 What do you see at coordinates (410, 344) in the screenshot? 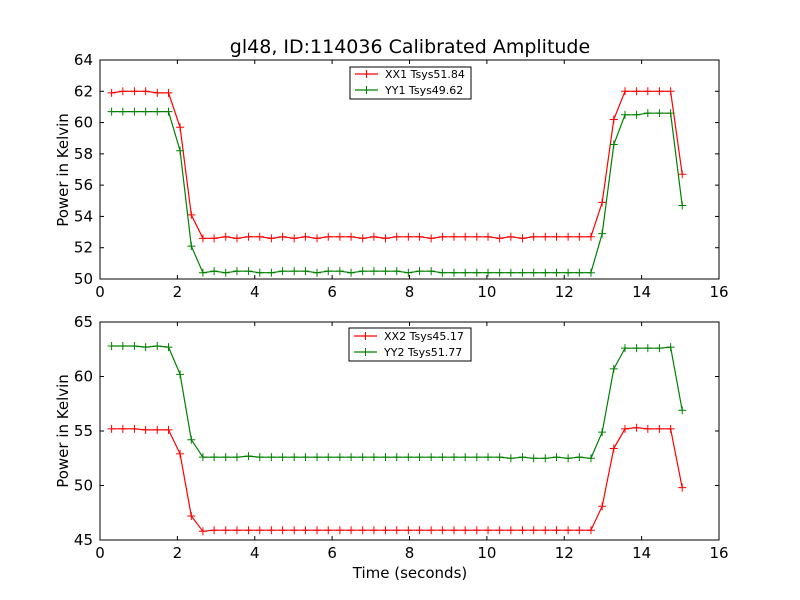
I see `legend-bottom: XX2 Tsys45.17 YY2 Tsys51.77` at bounding box center [410, 344].